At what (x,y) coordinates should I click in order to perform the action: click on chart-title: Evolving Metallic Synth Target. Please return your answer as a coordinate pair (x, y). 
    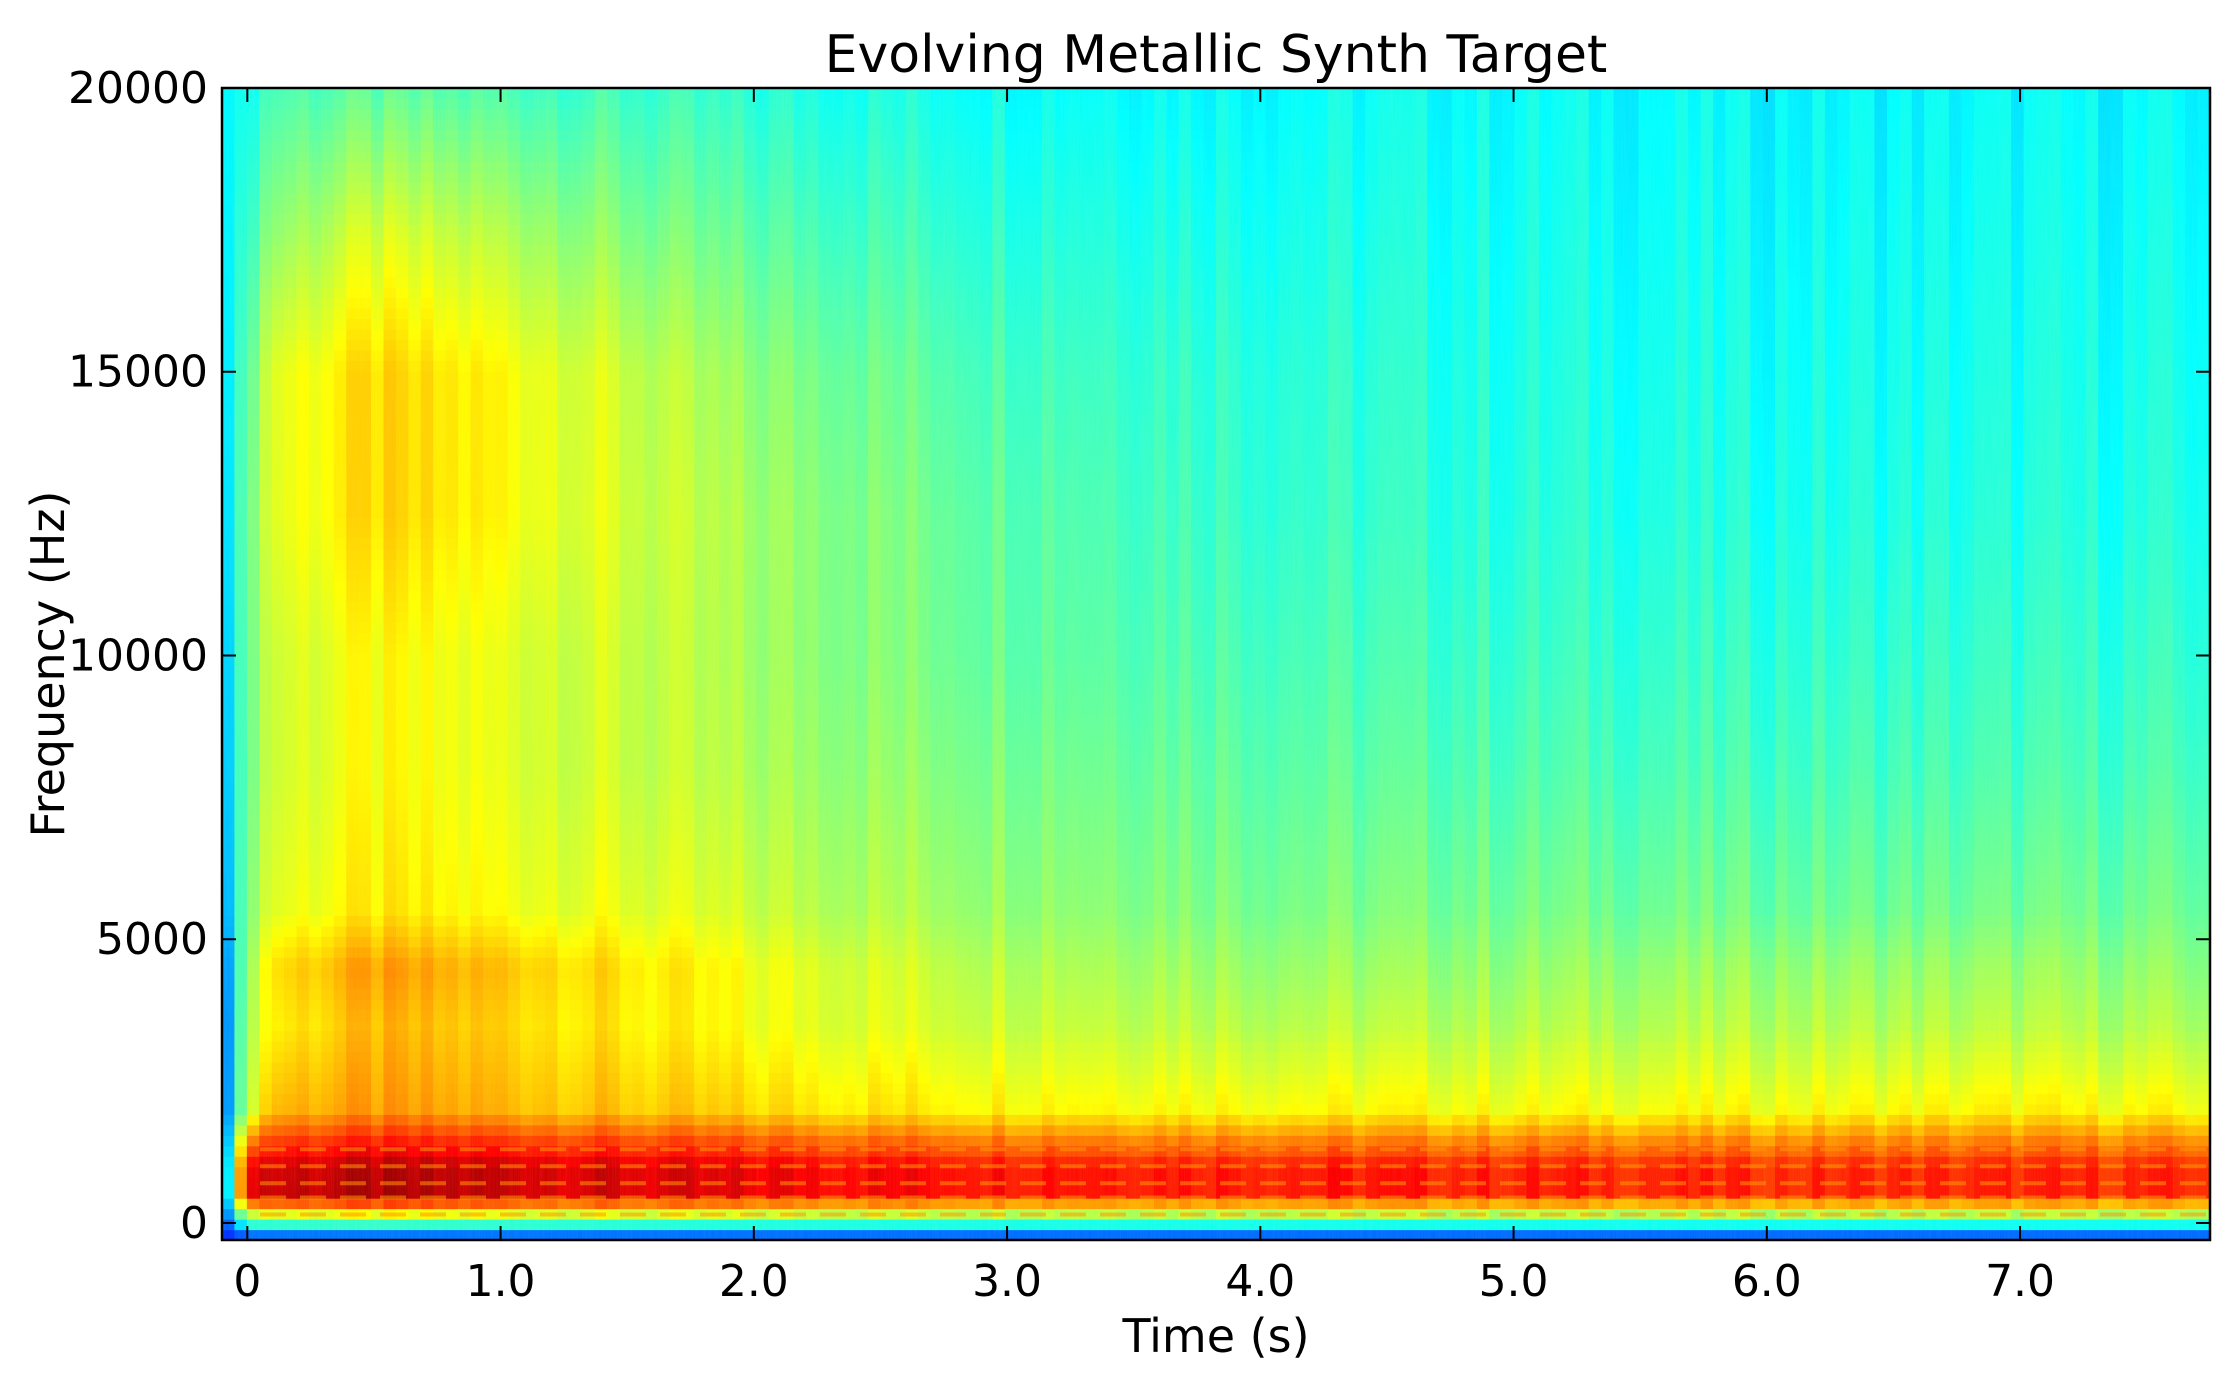
    Looking at the image, I should click on (1216, 55).